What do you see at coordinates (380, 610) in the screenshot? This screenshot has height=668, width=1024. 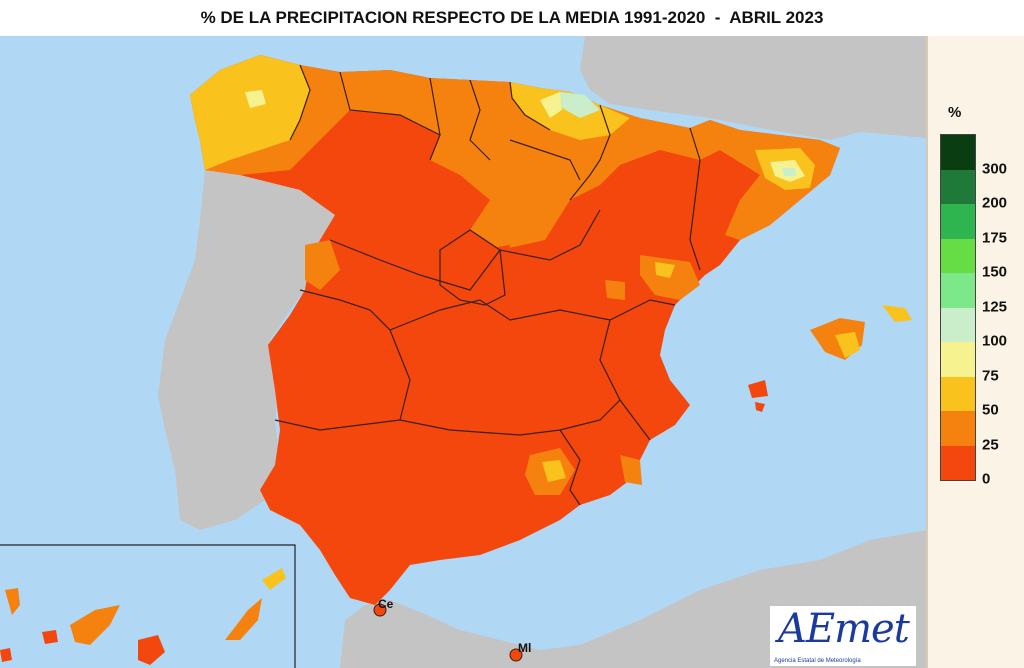 I see `ceuta-marker` at bounding box center [380, 610].